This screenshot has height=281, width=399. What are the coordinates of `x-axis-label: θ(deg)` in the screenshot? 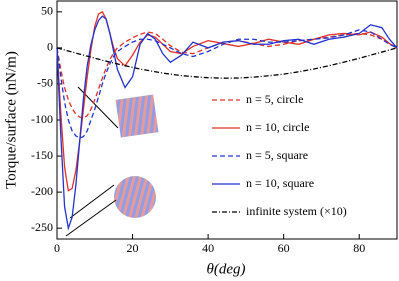 It's located at (225, 269).